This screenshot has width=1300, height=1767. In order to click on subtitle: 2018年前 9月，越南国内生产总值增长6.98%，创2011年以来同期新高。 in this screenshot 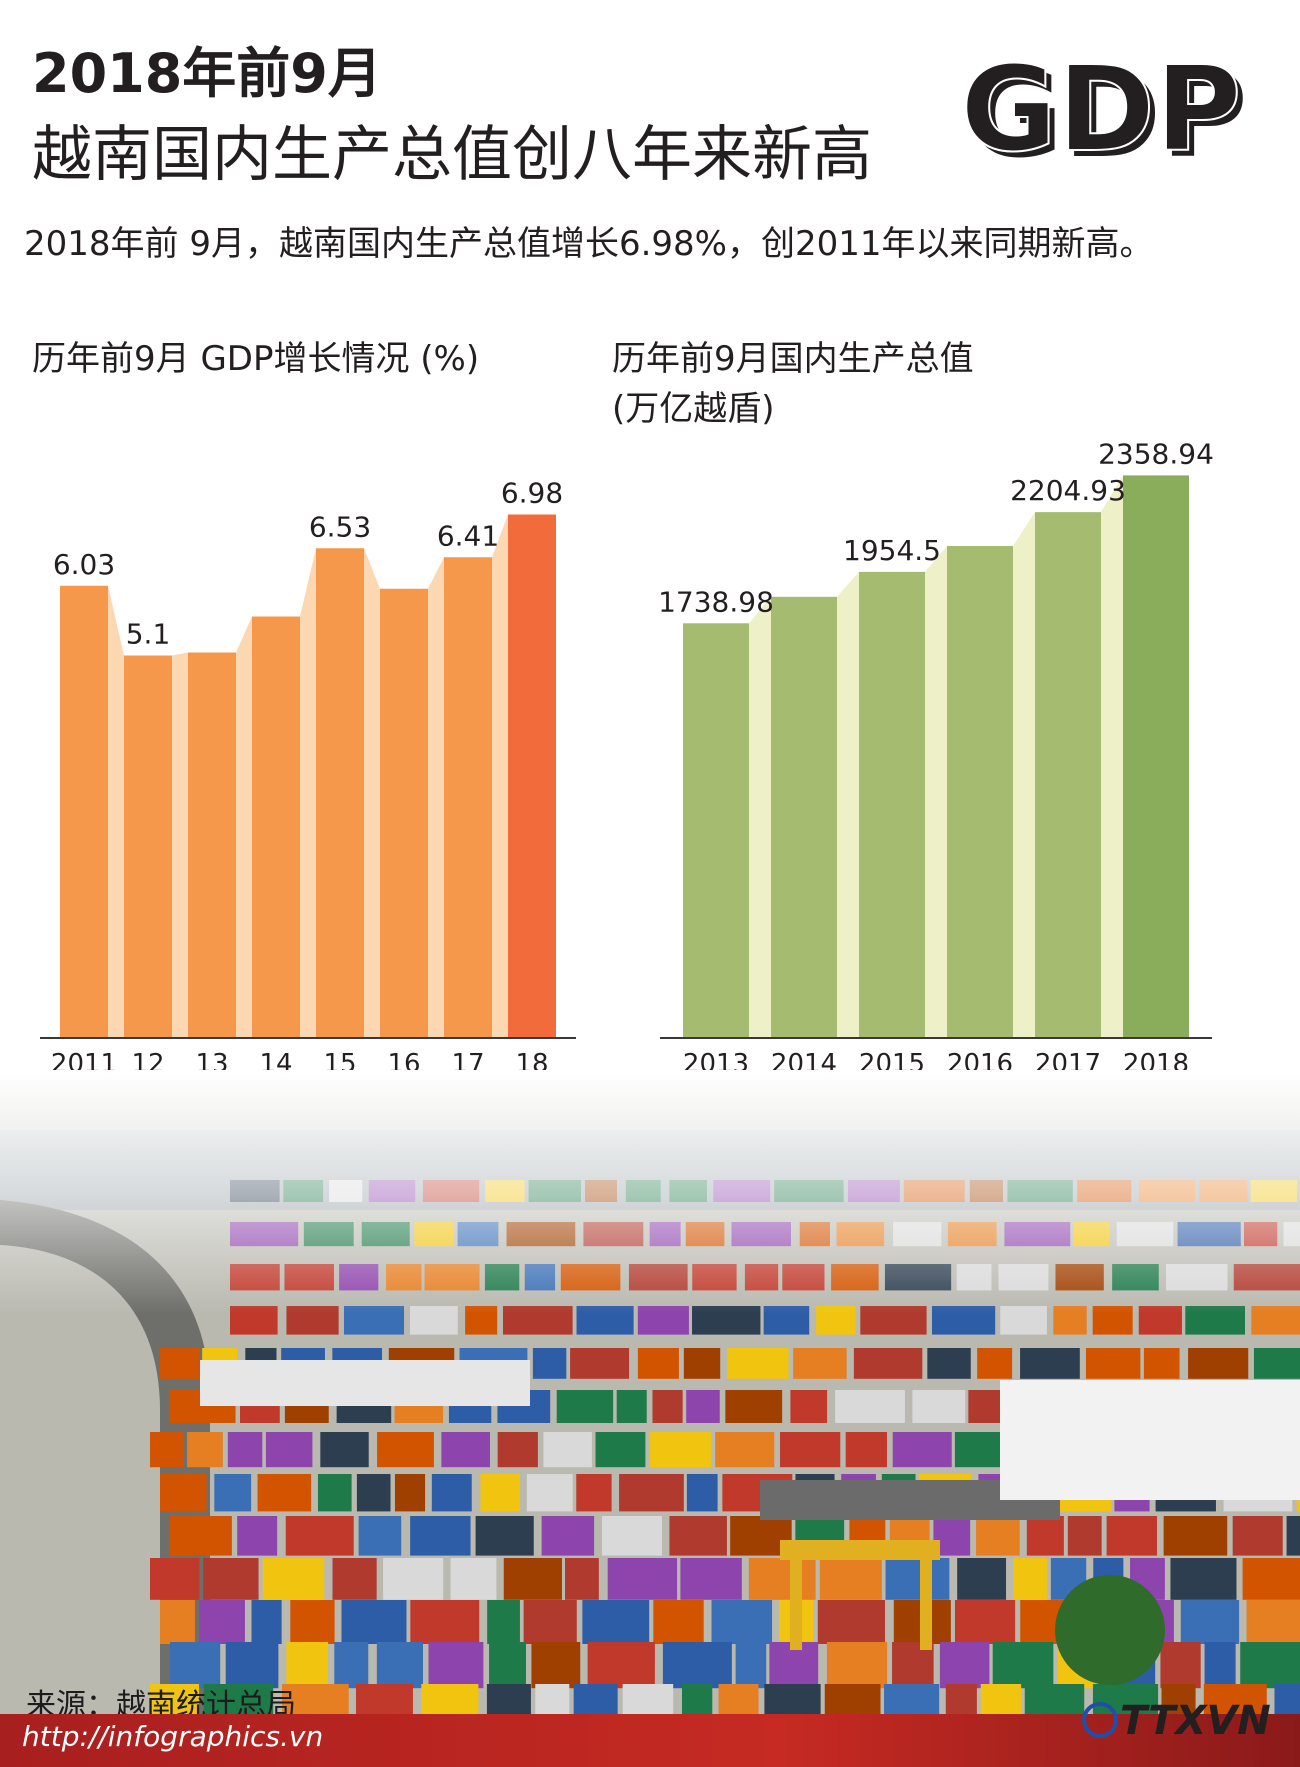, I will do `click(589, 244)`.